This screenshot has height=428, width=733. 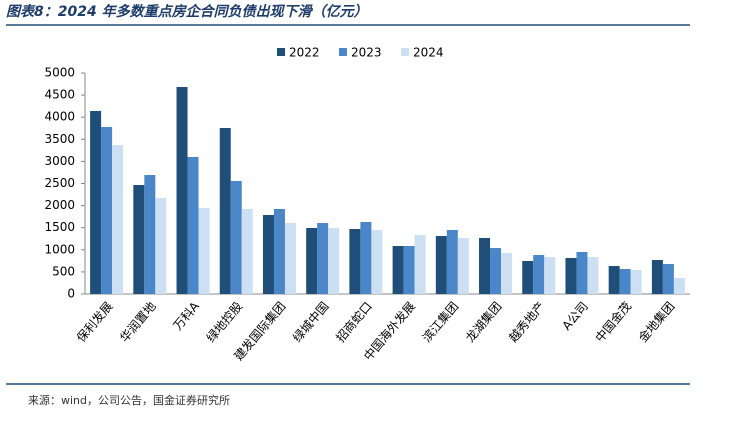 What do you see at coordinates (440, 322) in the screenshot?
I see `x-tick-label: 滨江集团` at bounding box center [440, 322].